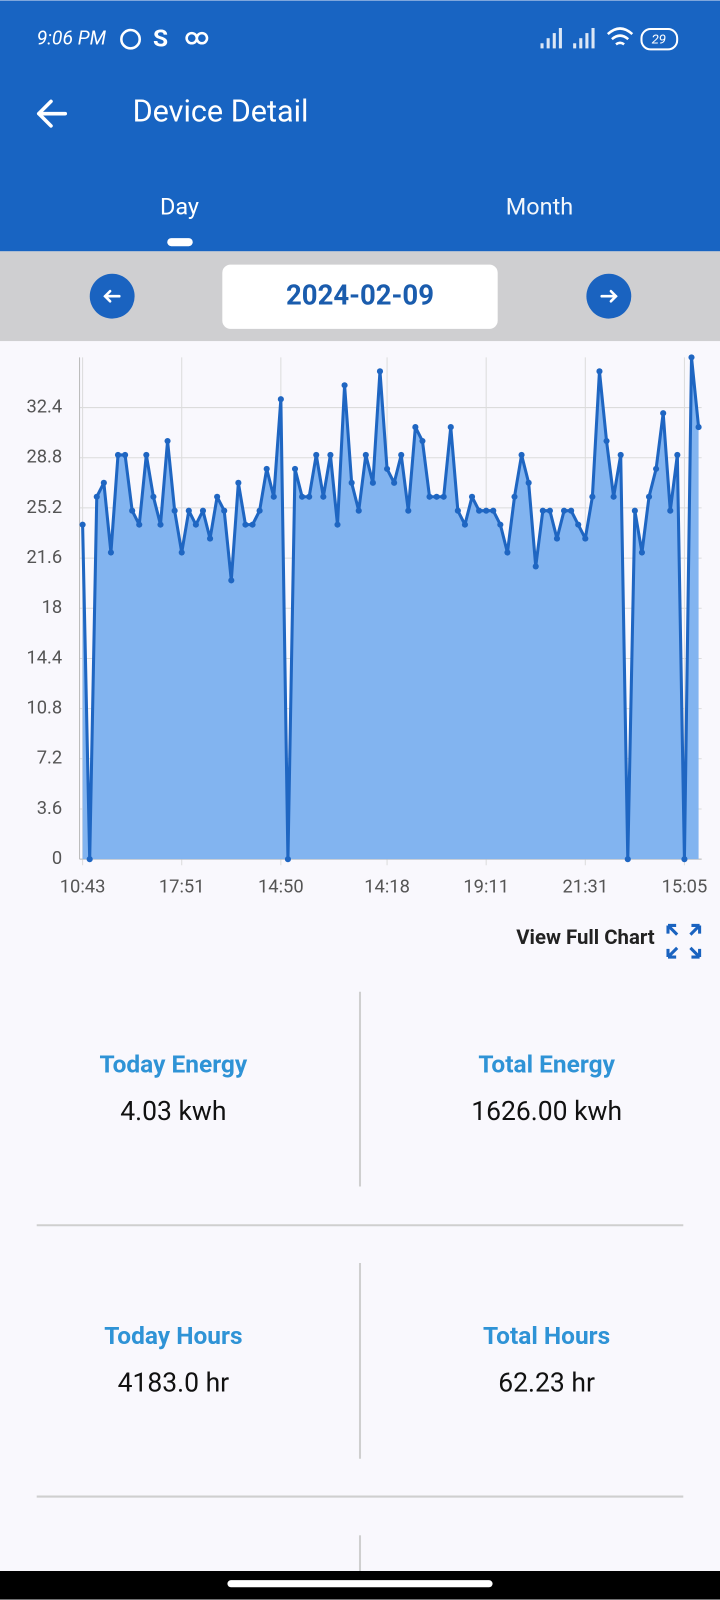 Image resolution: width=720 pixels, height=1600 pixels. What do you see at coordinates (49, 758) in the screenshot?
I see `y-tick-label: 7.2` at bounding box center [49, 758].